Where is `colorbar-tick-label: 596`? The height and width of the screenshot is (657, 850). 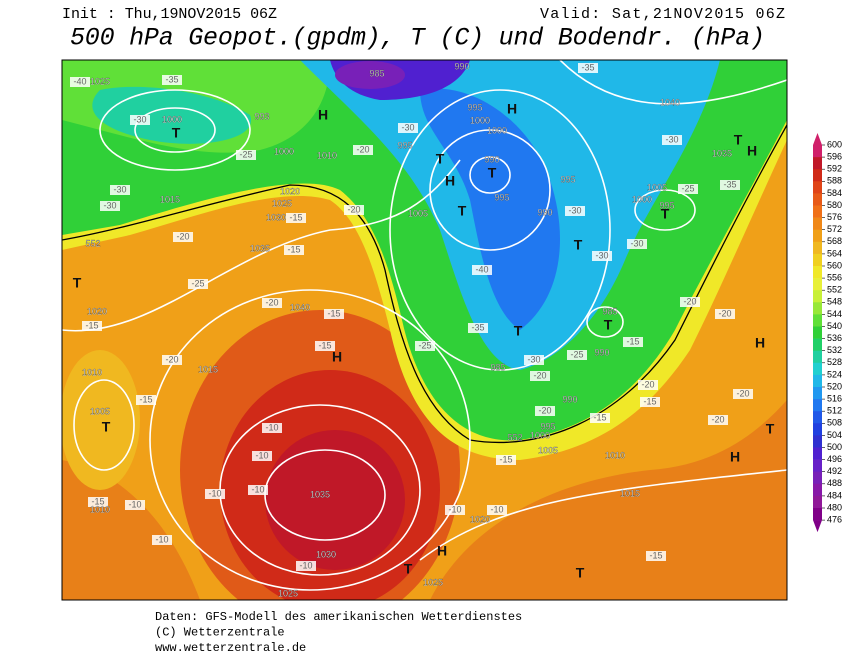
colorbar-tick-label: 596 is located at coordinates (834, 156).